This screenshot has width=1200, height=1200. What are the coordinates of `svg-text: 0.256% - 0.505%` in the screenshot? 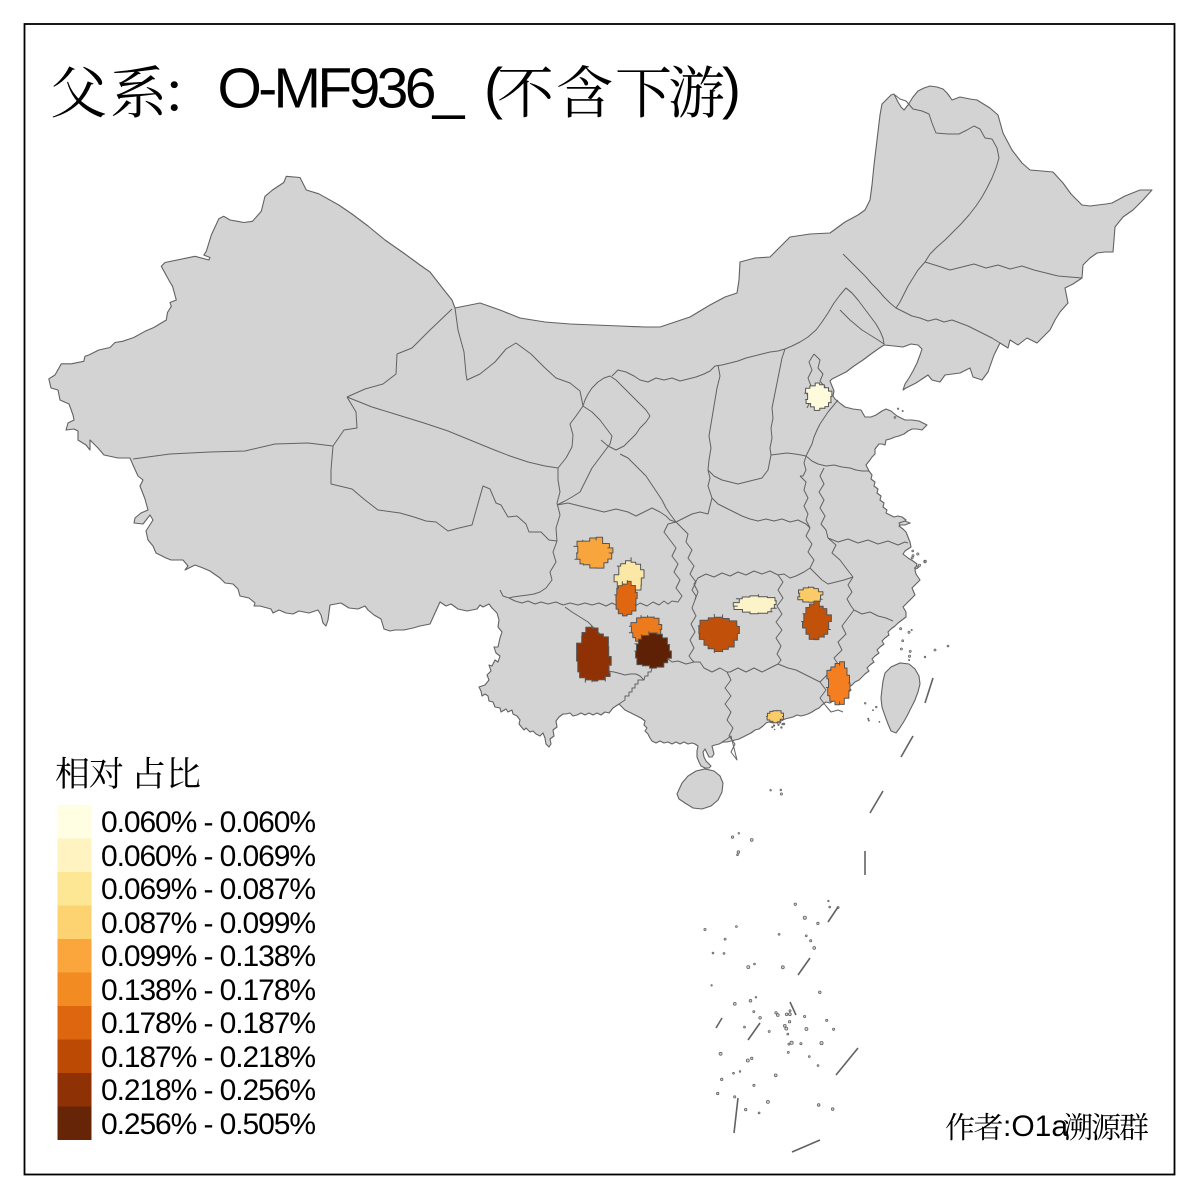 It's located at (208, 1124).